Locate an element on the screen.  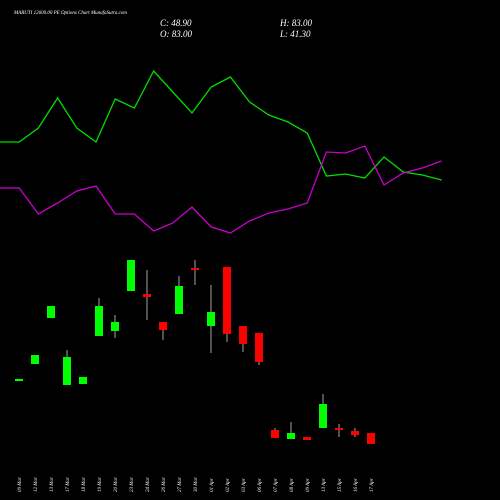
x-tick-label: 19 Mar is located at coordinates (100, 484).